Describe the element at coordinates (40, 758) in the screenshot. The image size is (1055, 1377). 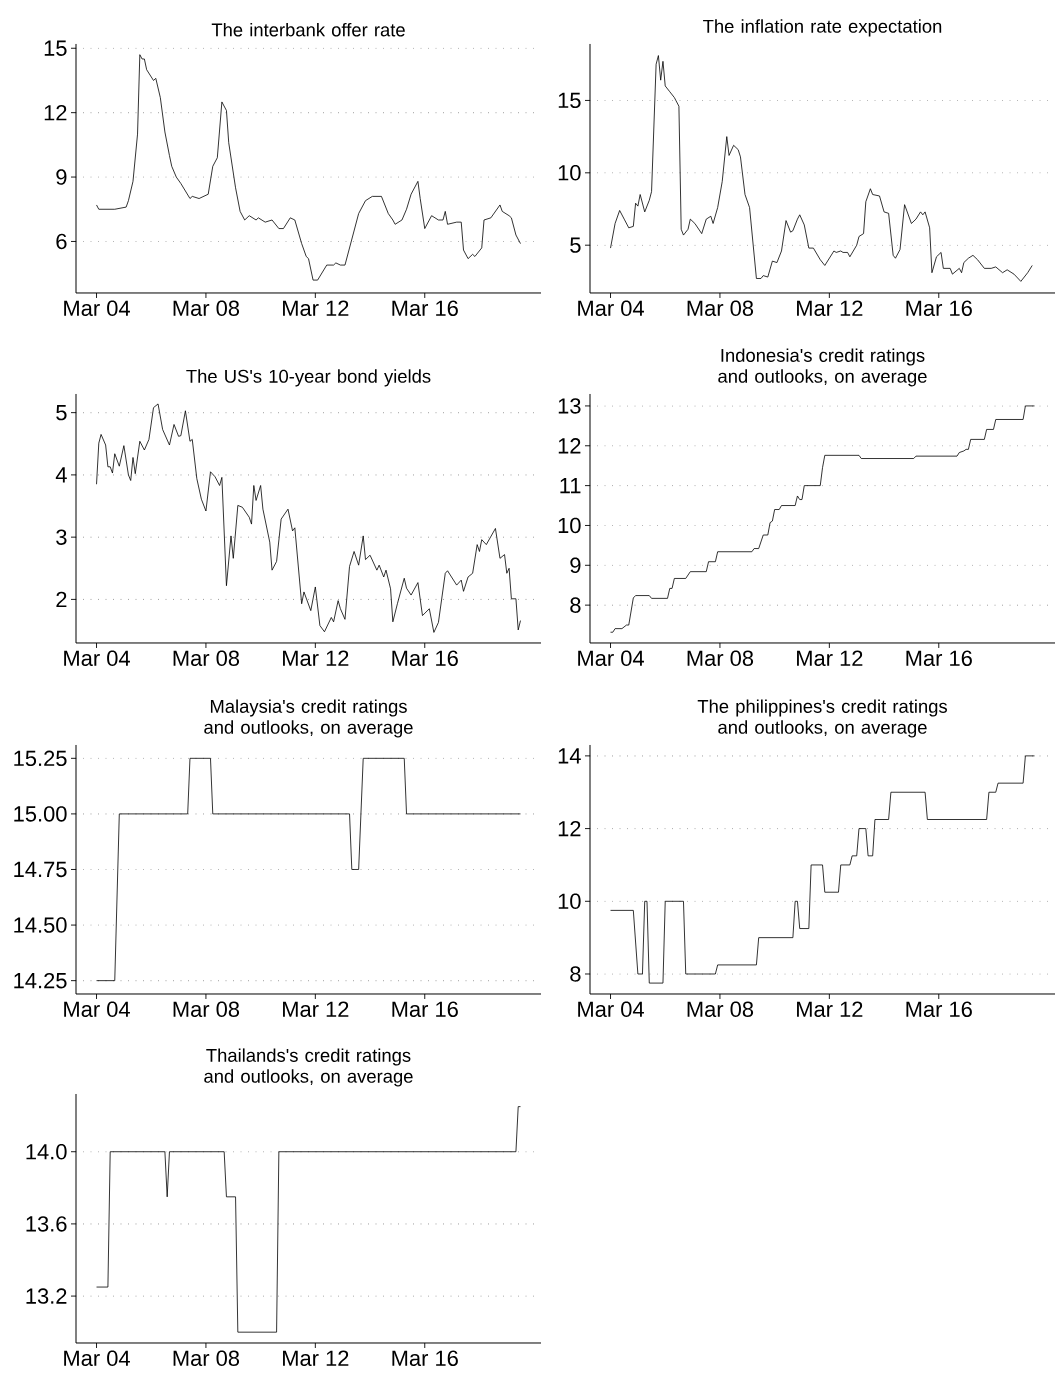
I see `y-tick-label: 15.25` at that location.